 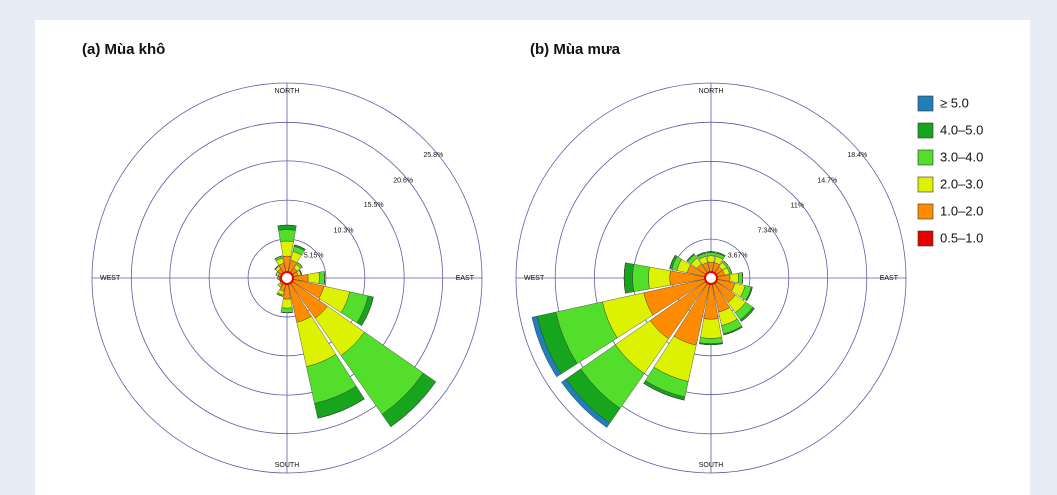 What do you see at coordinates (961, 210) in the screenshot?
I see `legend-label: 1.0–2.0` at bounding box center [961, 210].